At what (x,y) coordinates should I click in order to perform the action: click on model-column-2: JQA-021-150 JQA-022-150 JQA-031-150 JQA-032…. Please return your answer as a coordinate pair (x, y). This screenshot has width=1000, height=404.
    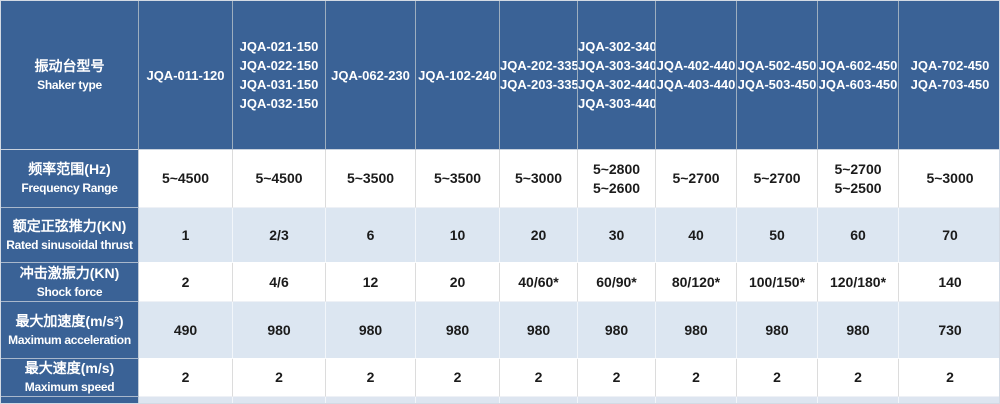
    Looking at the image, I should click on (279, 75).